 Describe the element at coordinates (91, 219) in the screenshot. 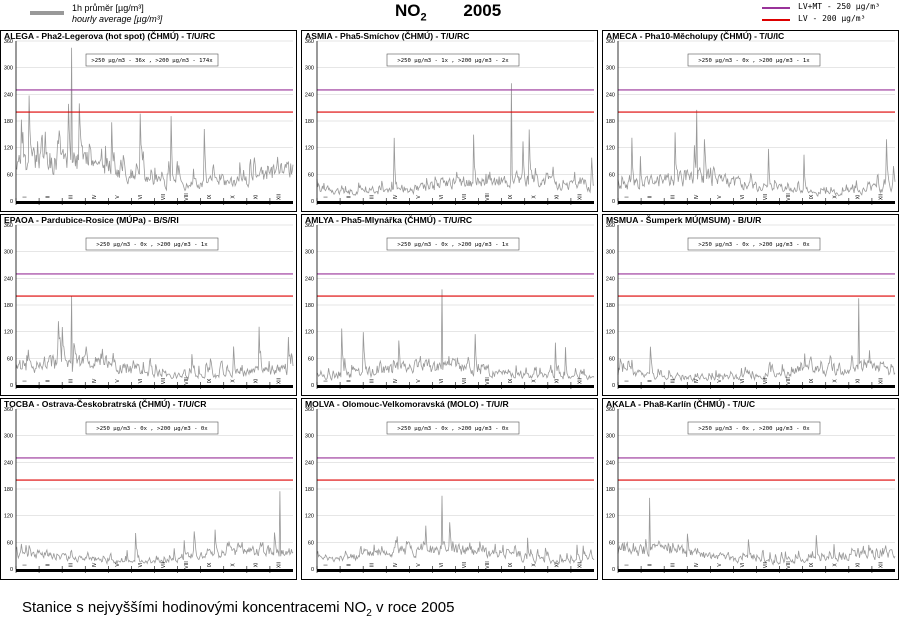

I see `panel-title: EPAOA - Pardubice-Rosice (MÚPa) - B/S/RI` at that location.